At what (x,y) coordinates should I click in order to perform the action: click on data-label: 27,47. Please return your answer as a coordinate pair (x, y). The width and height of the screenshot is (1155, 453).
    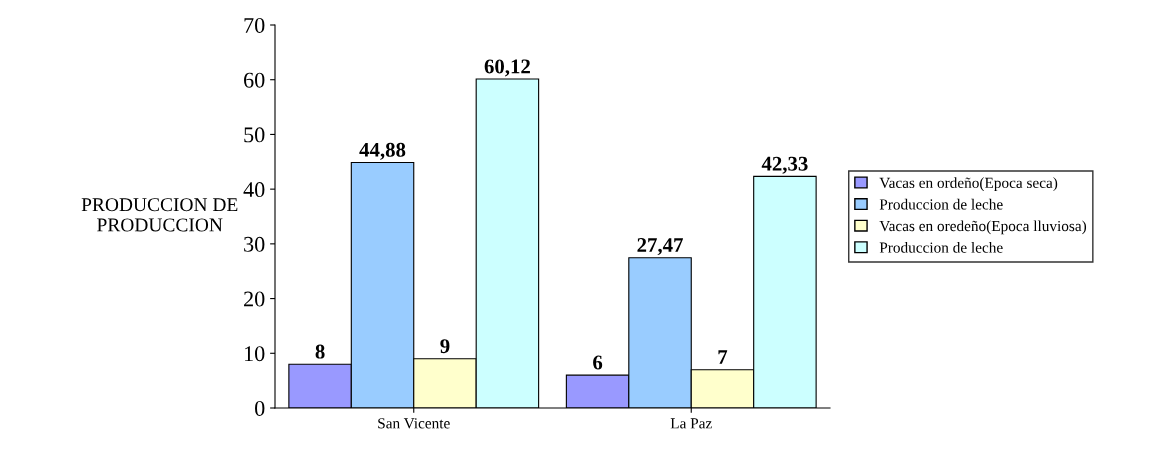
    Looking at the image, I should click on (660, 247).